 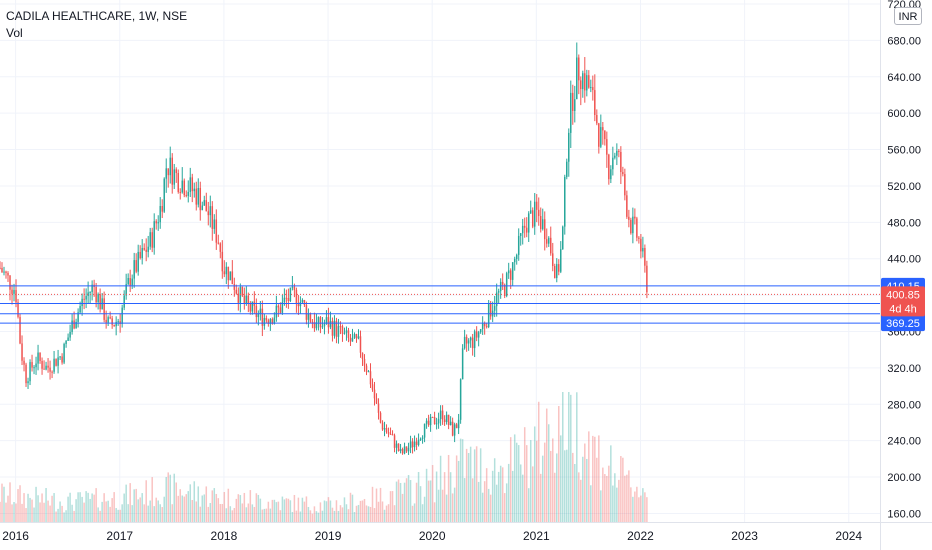 What do you see at coordinates (904, 223) in the screenshot?
I see `price-tick-label: 480.00` at bounding box center [904, 223].